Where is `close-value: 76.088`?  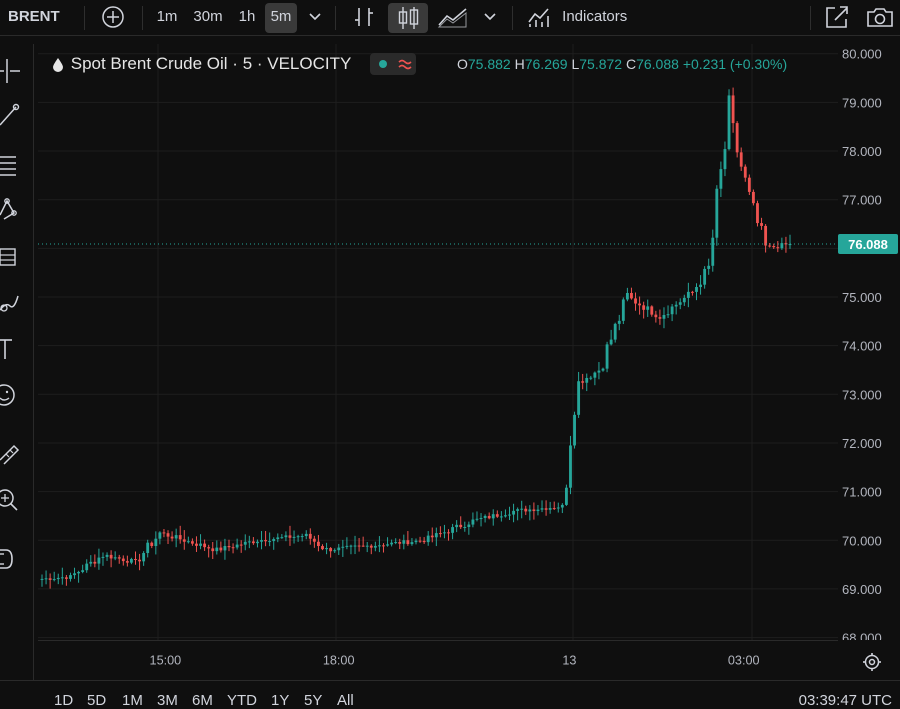 close-value: 76.088 is located at coordinates (657, 64).